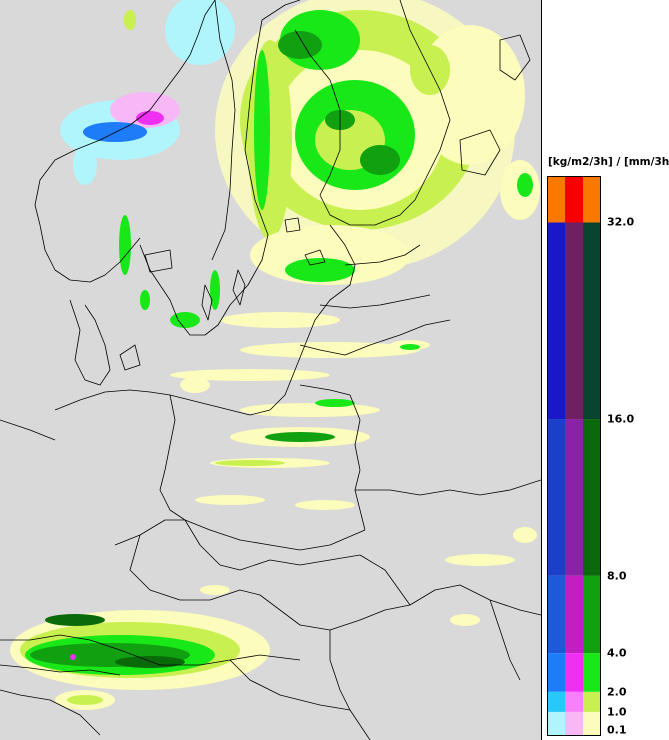  Describe the element at coordinates (315, 257) in the screenshot. I see `estonia-islands` at that location.